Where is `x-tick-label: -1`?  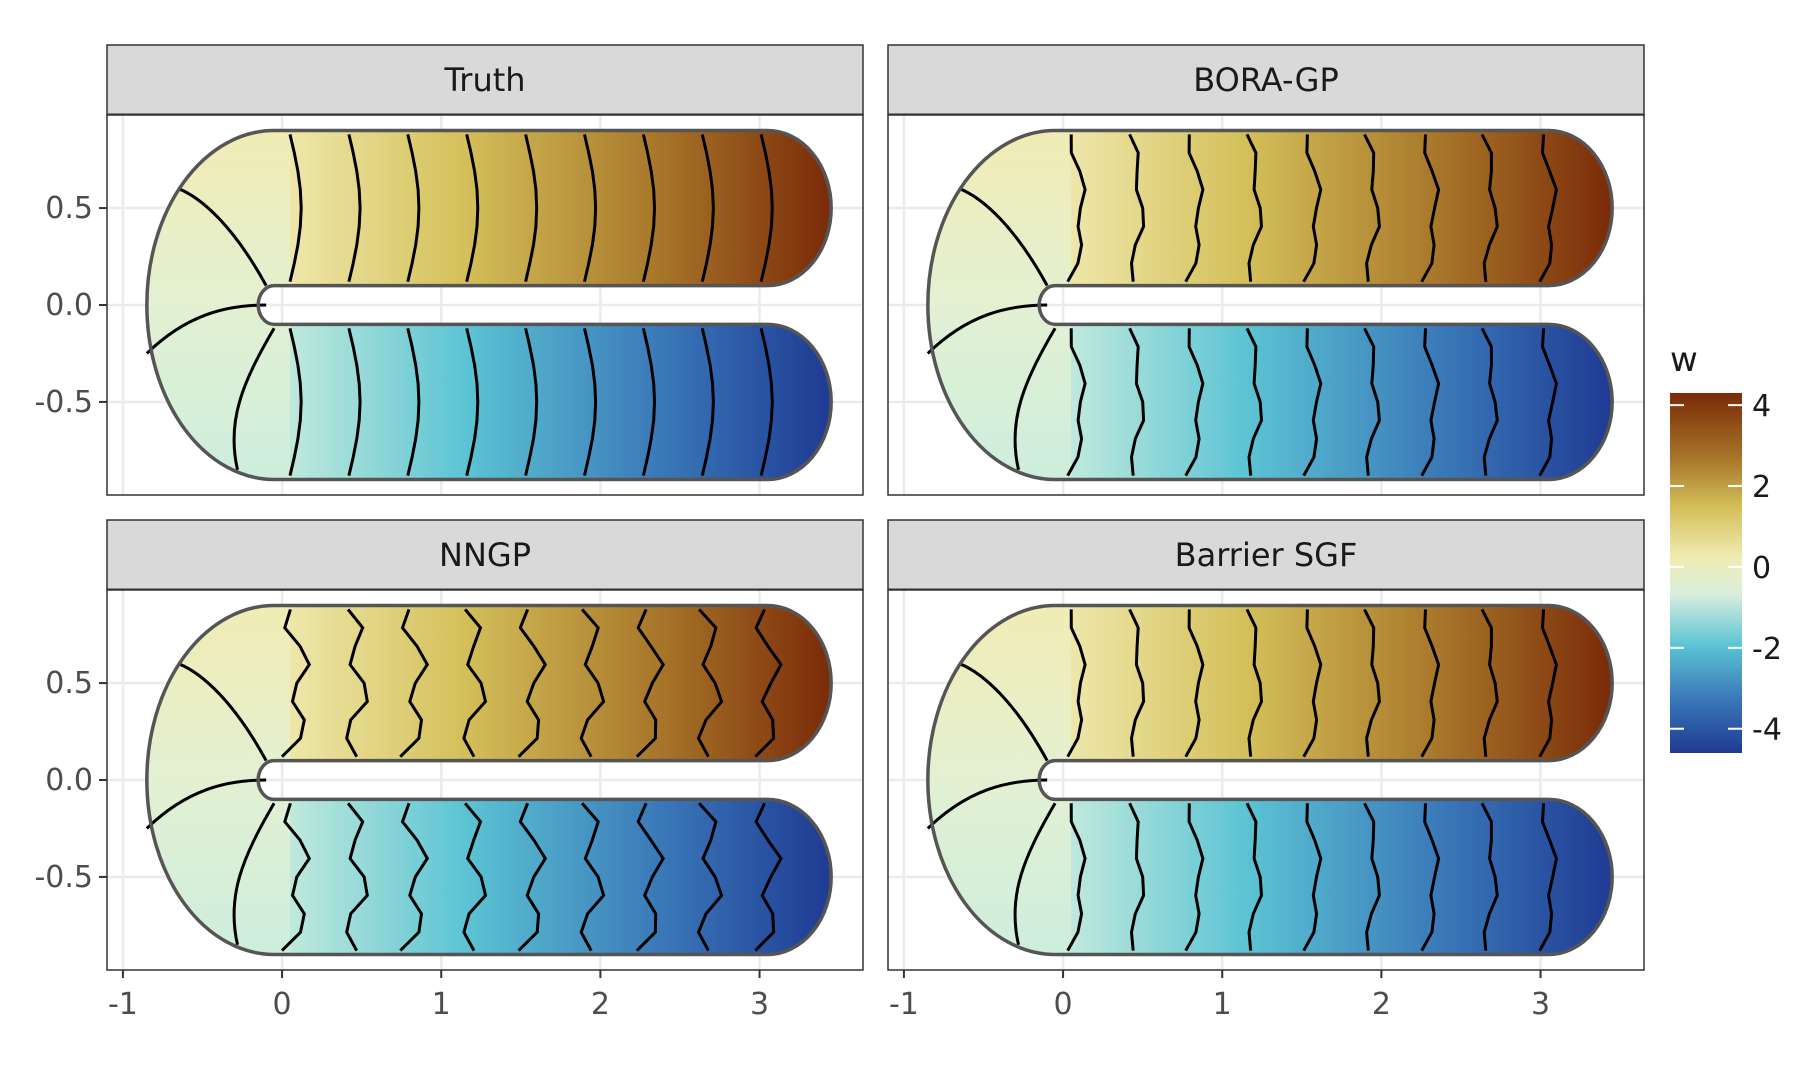
x-tick-label: -1 is located at coordinates (904, 1004).